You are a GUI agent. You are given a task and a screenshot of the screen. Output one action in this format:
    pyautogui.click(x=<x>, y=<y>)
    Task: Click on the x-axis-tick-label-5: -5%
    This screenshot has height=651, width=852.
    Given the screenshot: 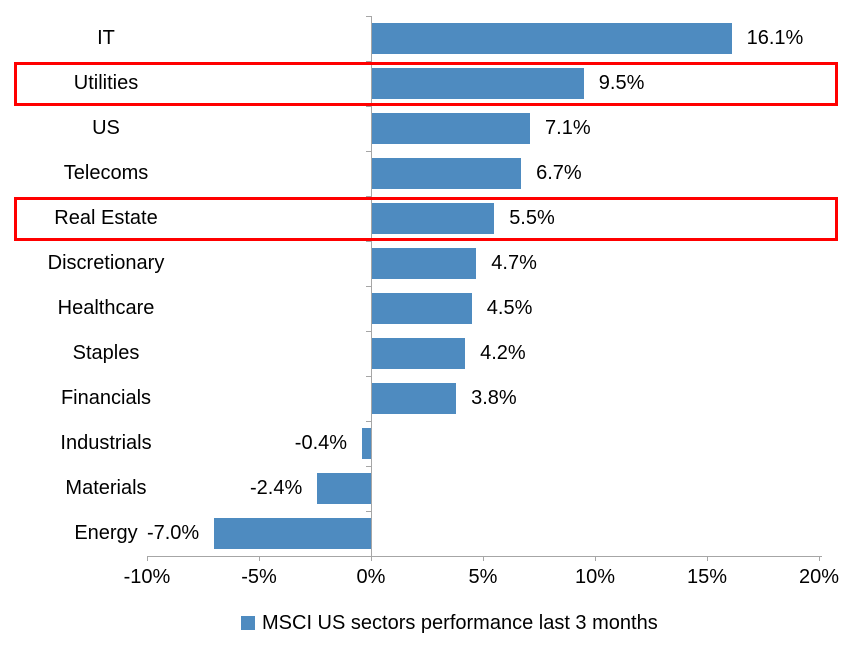 What is the action you would take?
    pyautogui.click(x=259, y=577)
    